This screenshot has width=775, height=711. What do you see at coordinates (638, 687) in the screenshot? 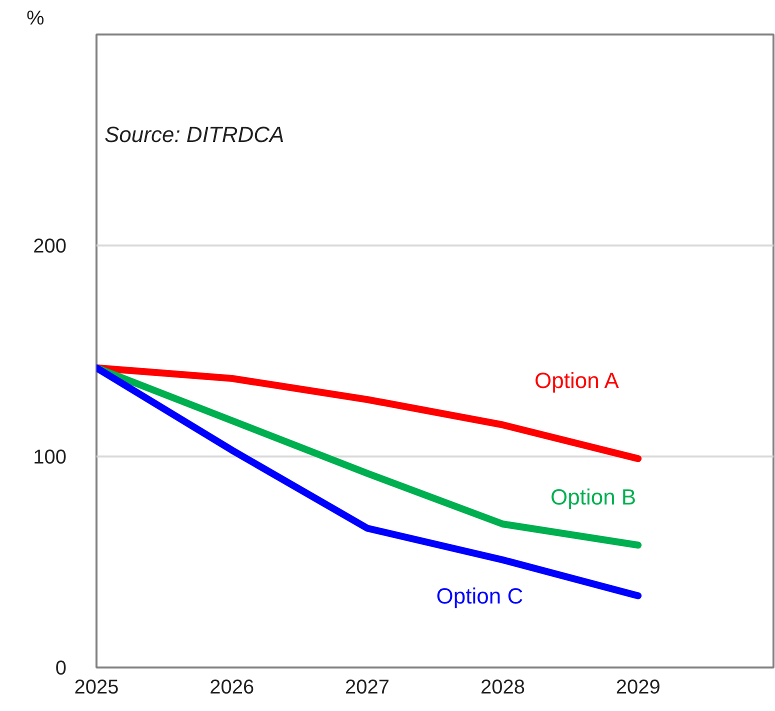
I see `x-tick-label: 2029` at bounding box center [638, 687].